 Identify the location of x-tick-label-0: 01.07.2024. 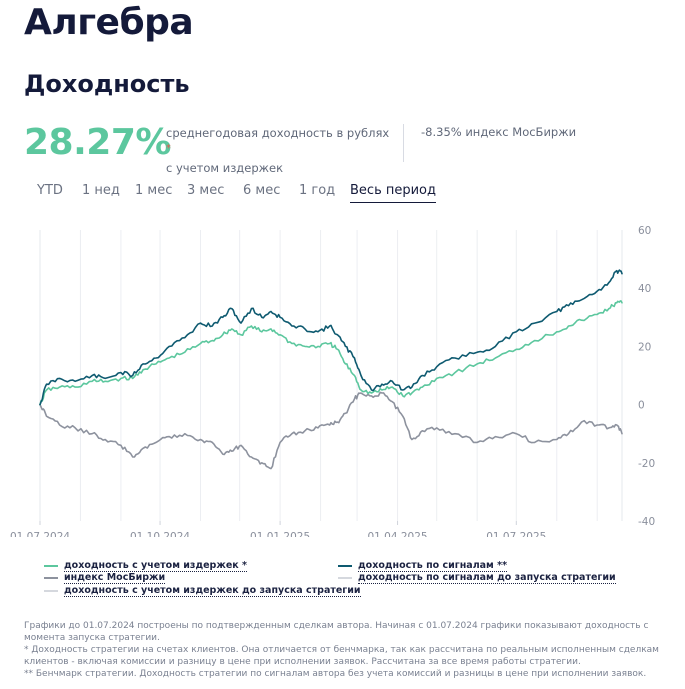
(40, 534).